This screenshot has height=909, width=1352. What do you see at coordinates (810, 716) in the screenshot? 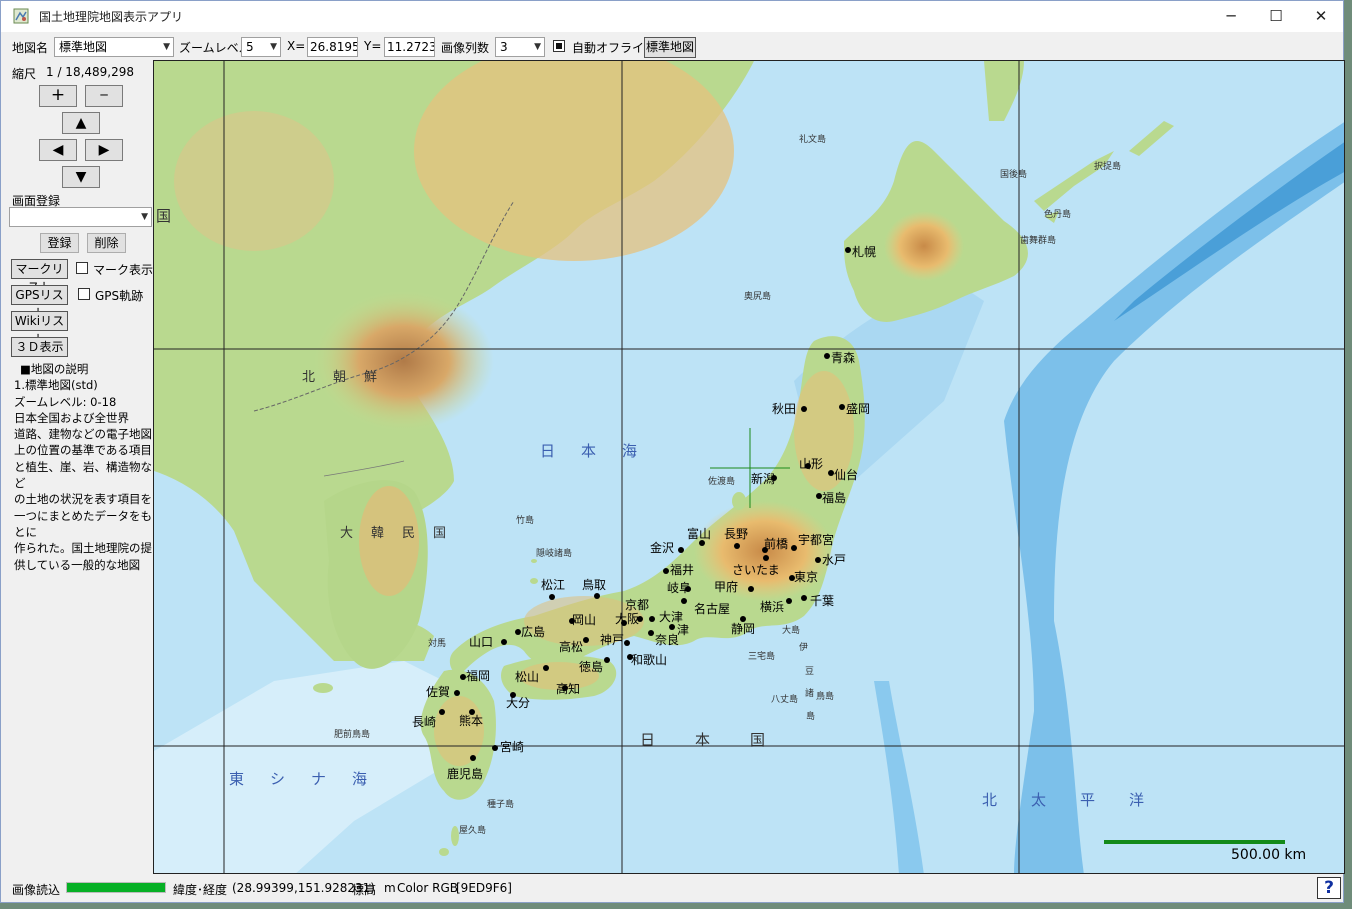
I see `island-label: 島` at bounding box center [810, 716].